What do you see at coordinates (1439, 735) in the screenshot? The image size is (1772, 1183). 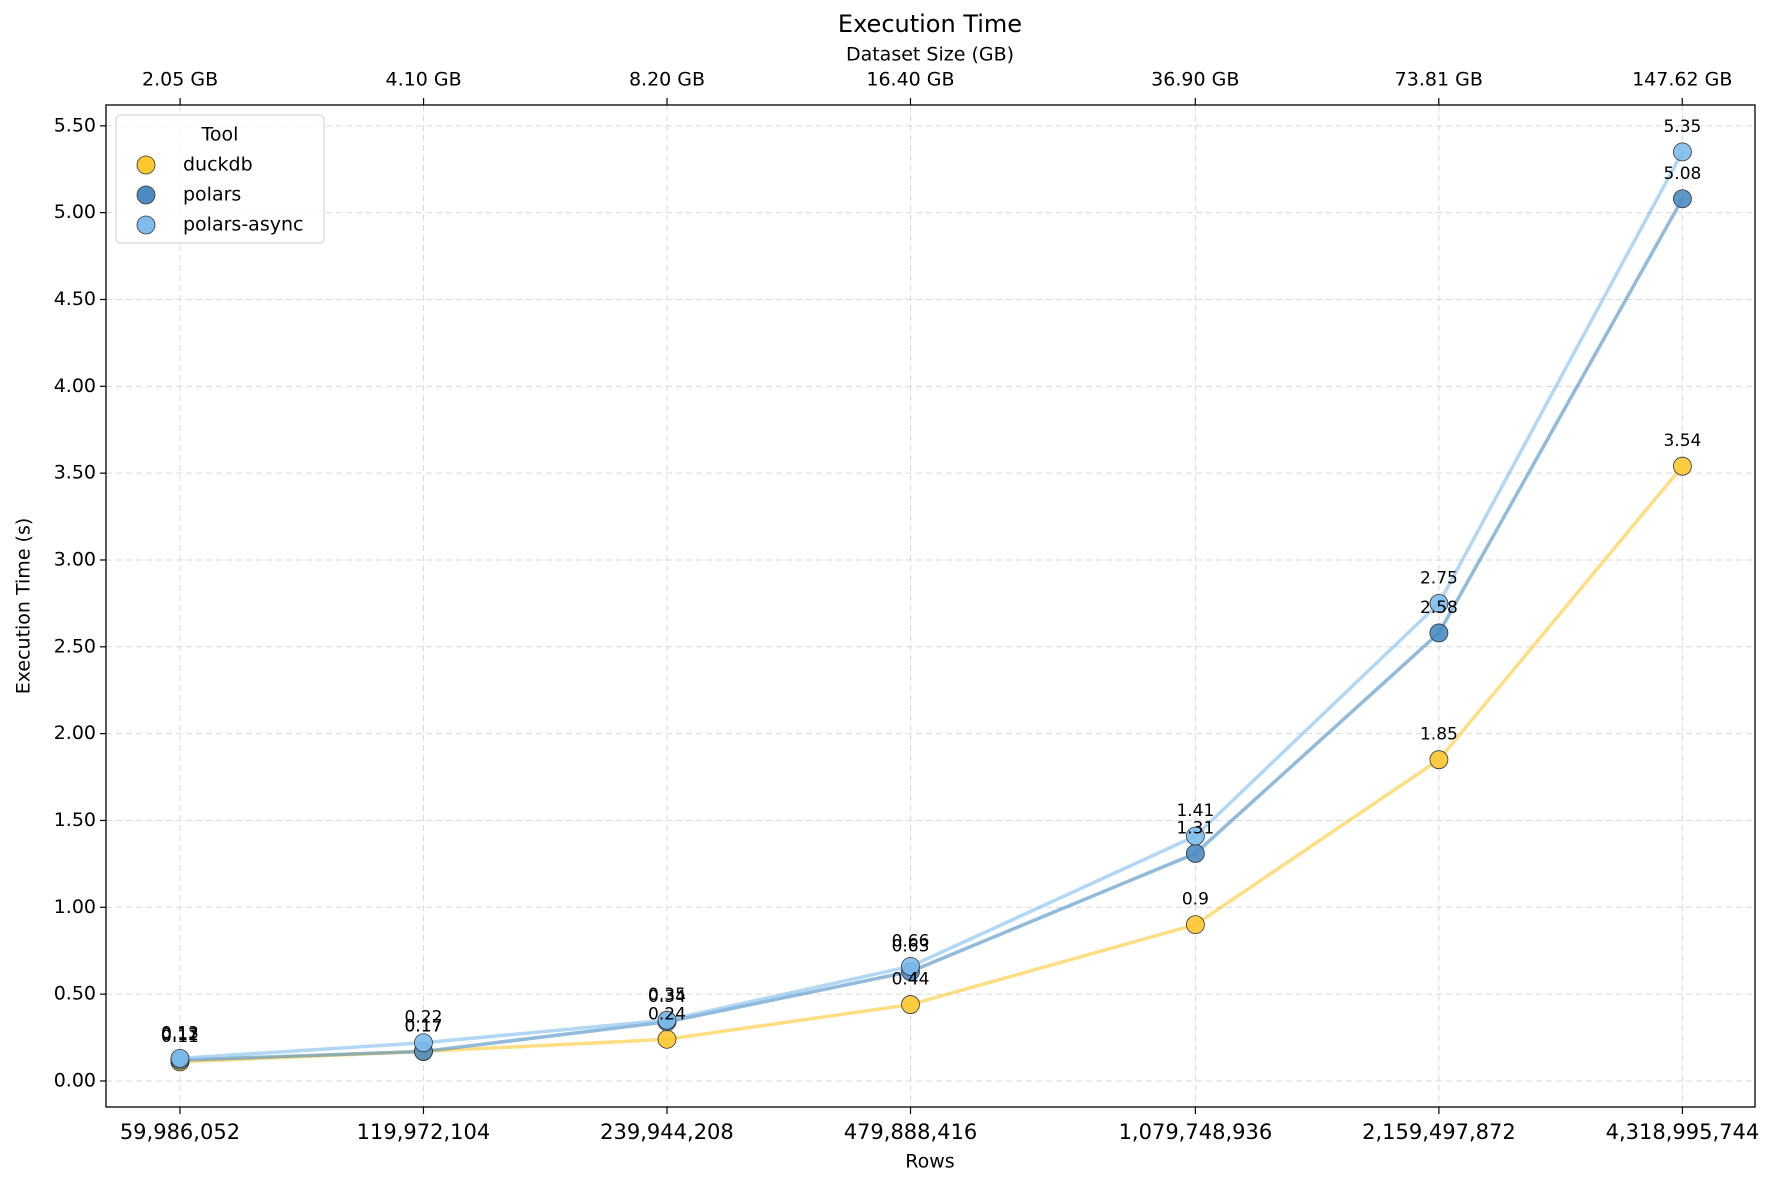 I see `value-label: 1.85` at bounding box center [1439, 735].